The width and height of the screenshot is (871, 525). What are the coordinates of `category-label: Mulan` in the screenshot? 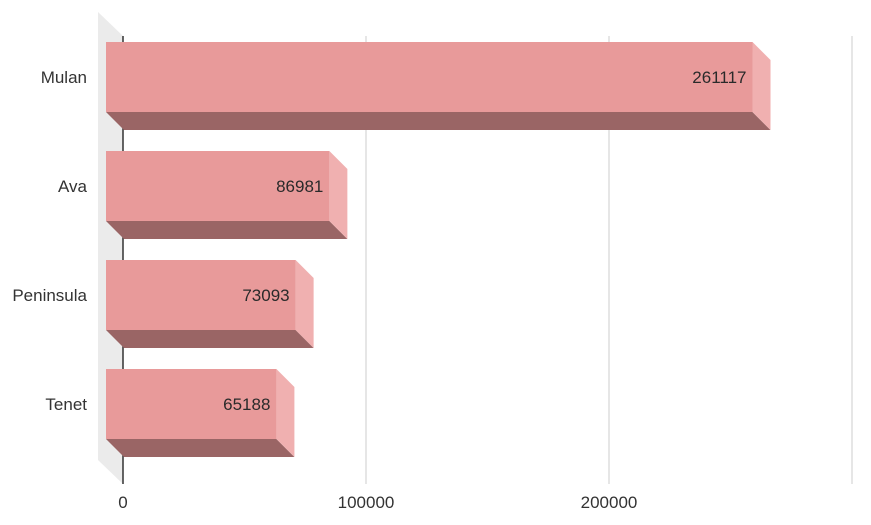 It's located at (64, 77).